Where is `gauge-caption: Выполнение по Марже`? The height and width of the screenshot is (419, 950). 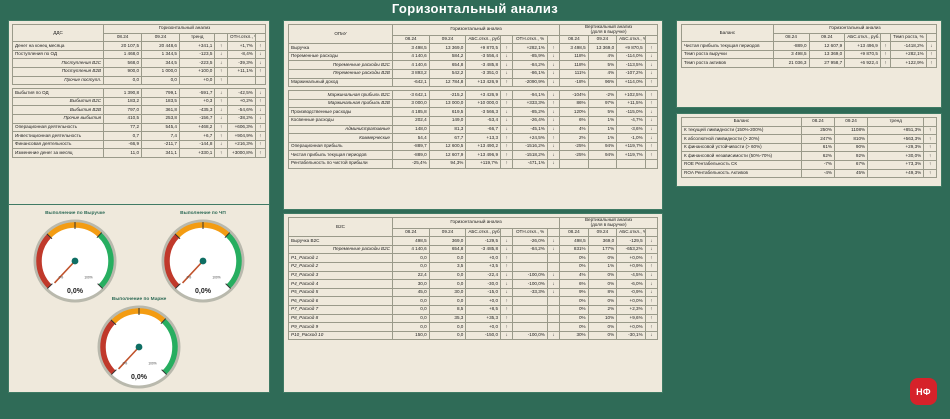 gauge-caption: Выполнение по Марже is located at coordinates (139, 299).